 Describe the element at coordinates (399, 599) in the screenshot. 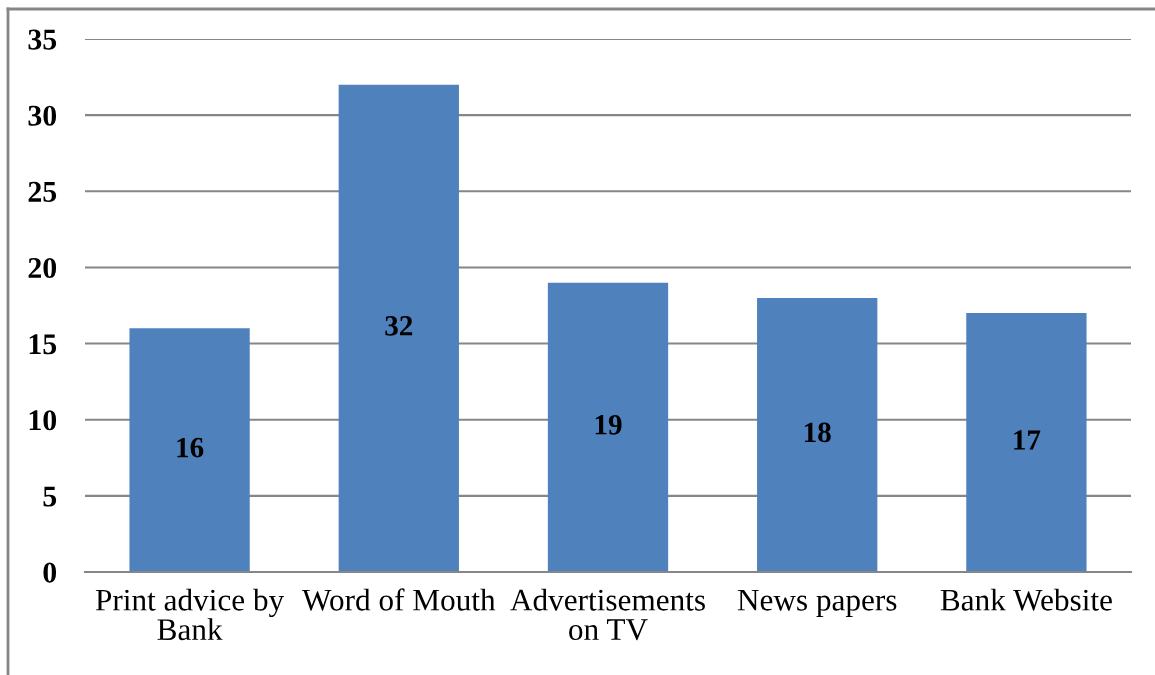

I see `x-tick-label: Word of Mouth` at that location.